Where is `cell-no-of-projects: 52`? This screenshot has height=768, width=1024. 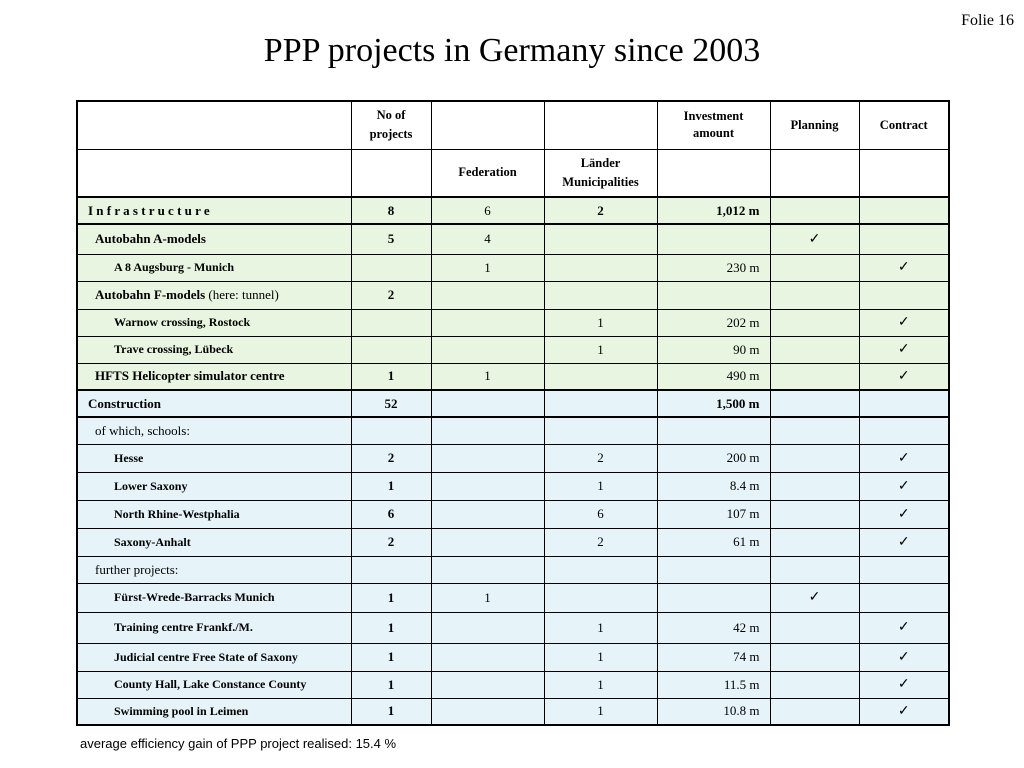
cell-no-of-projects: 52 is located at coordinates (391, 403).